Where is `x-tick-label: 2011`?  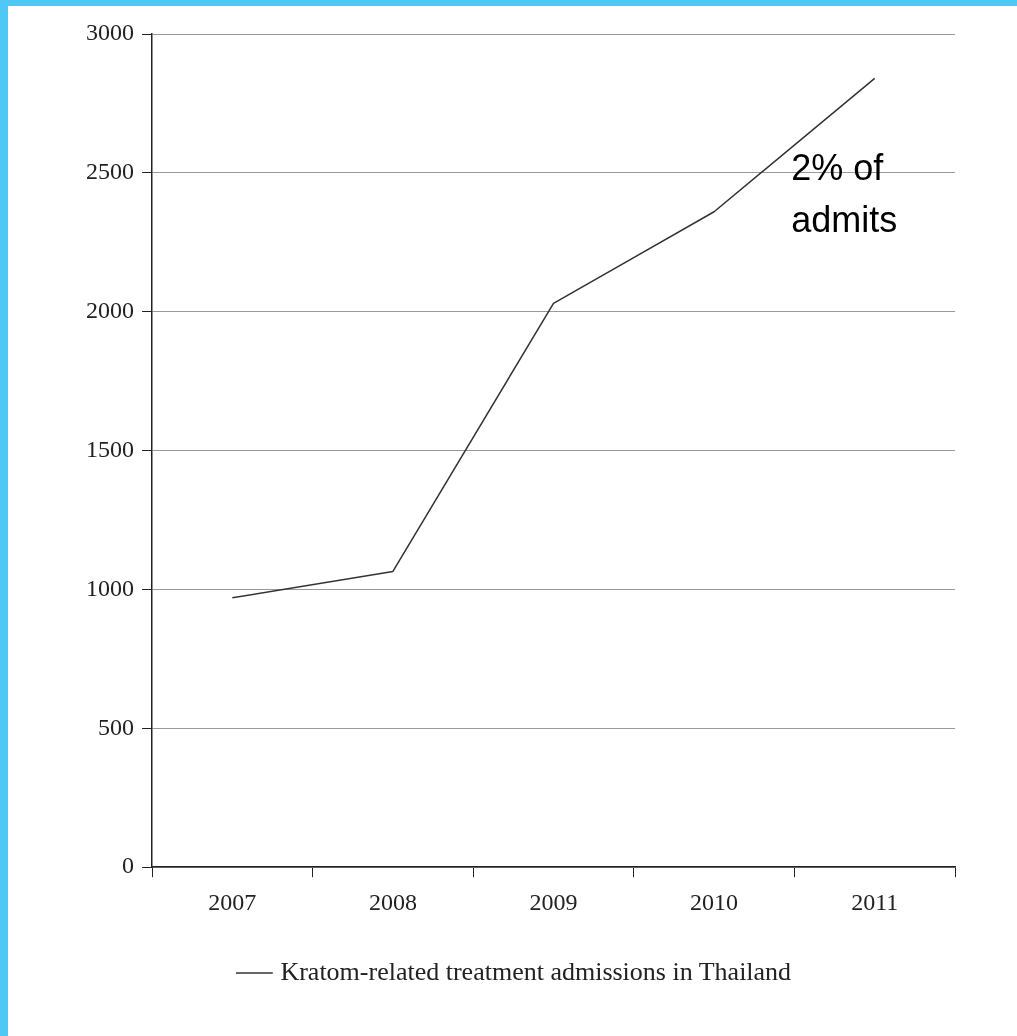
x-tick-label: 2011 is located at coordinates (875, 901).